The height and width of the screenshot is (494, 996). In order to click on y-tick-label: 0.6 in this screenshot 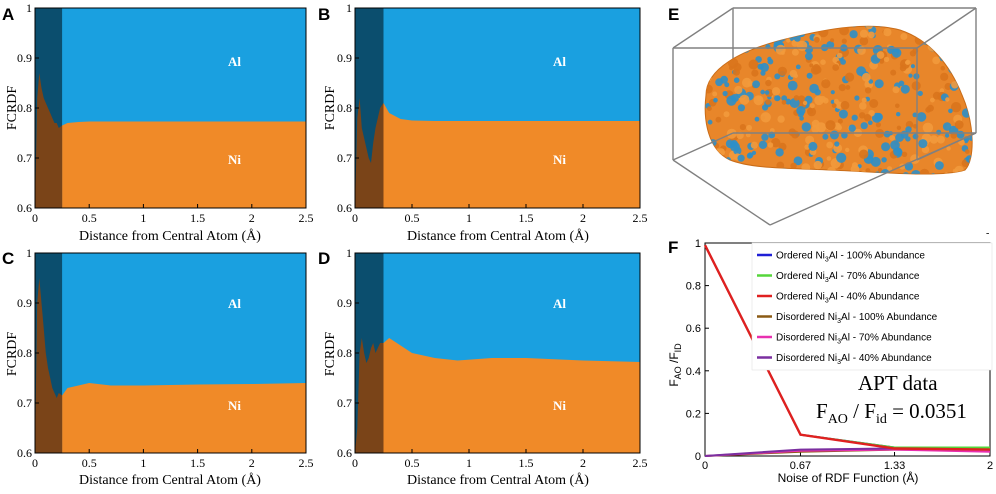, I will do `click(693, 329)`.